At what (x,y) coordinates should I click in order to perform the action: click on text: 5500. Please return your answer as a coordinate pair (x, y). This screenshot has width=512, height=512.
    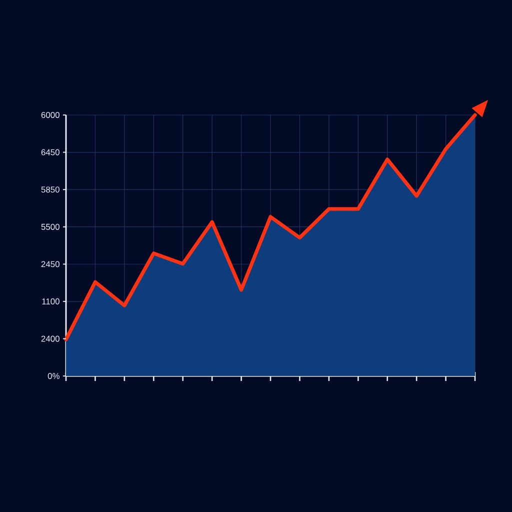
    Looking at the image, I should click on (50, 227).